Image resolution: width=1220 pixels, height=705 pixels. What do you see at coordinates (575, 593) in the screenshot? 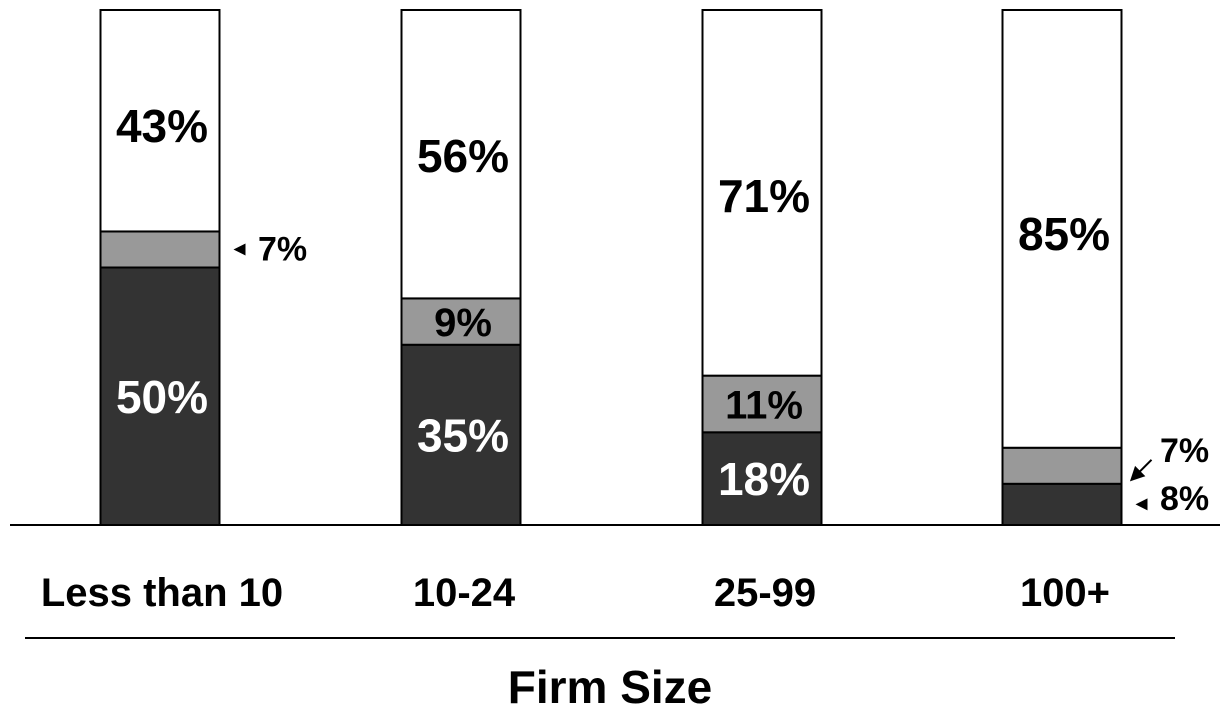
I see `category-labels-layer: Less than 10 10-24 25-99 100+` at bounding box center [575, 593].